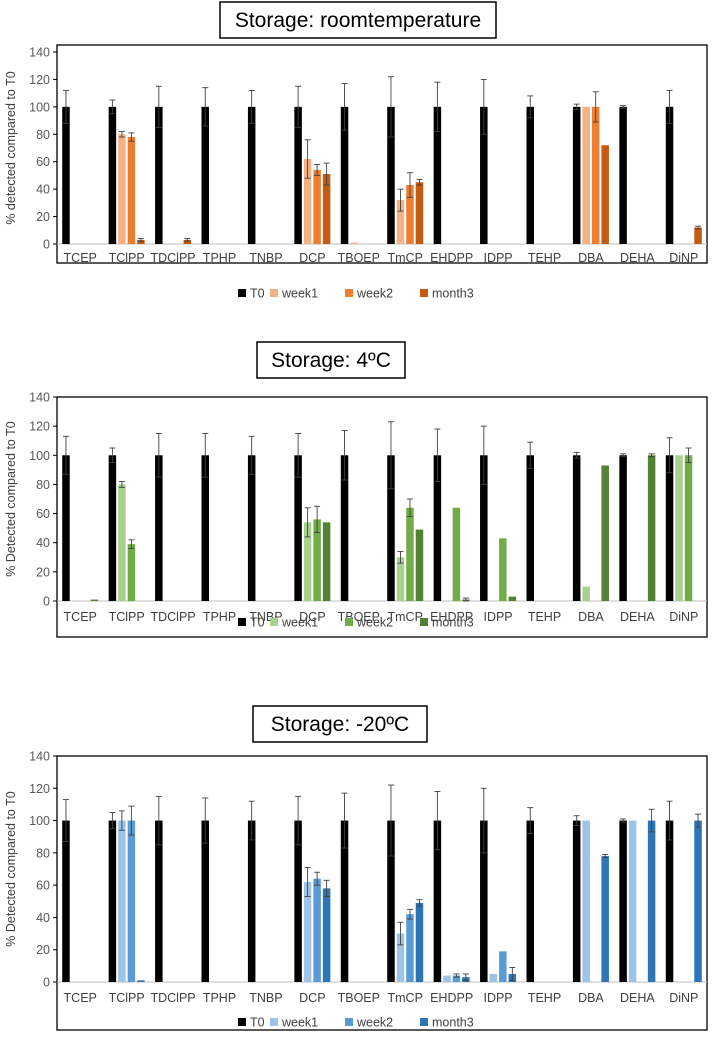 This screenshot has height=1040, width=715. I want to click on bar-T0-TmCP, so click(391, 901).